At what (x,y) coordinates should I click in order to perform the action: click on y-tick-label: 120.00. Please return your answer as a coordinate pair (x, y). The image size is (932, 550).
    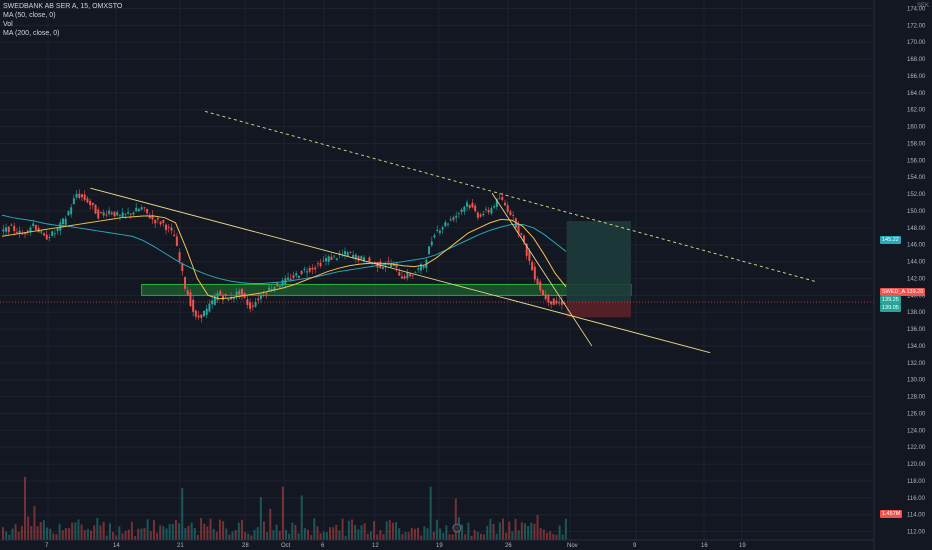
    Looking at the image, I should click on (916, 465).